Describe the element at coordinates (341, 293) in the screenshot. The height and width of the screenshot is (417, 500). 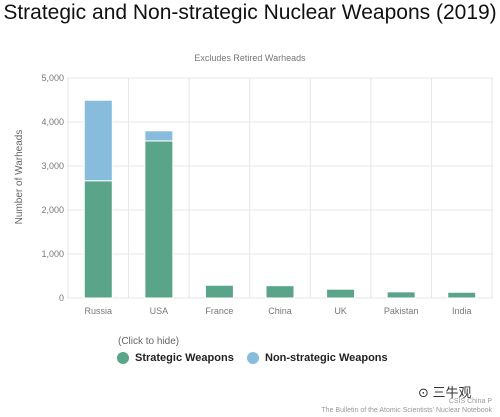
I see `bar-uk-strategic` at that location.